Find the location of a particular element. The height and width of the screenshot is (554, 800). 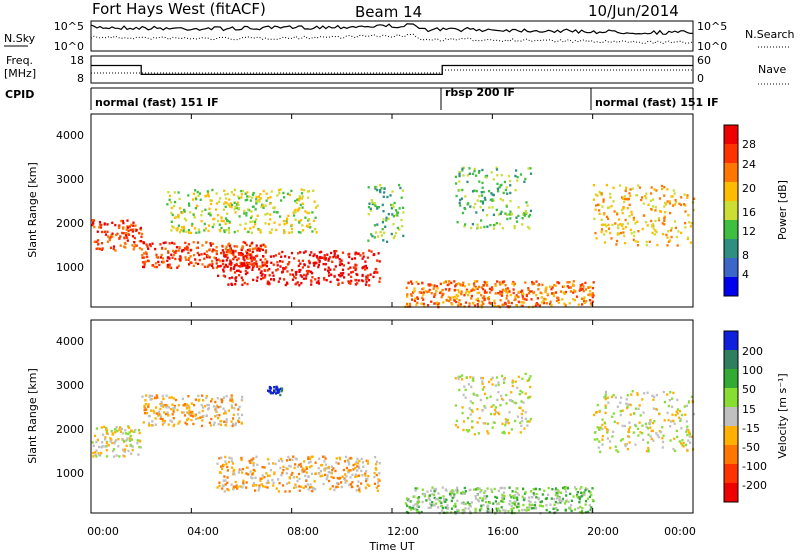

nave-label: Nave is located at coordinates (772, 69).